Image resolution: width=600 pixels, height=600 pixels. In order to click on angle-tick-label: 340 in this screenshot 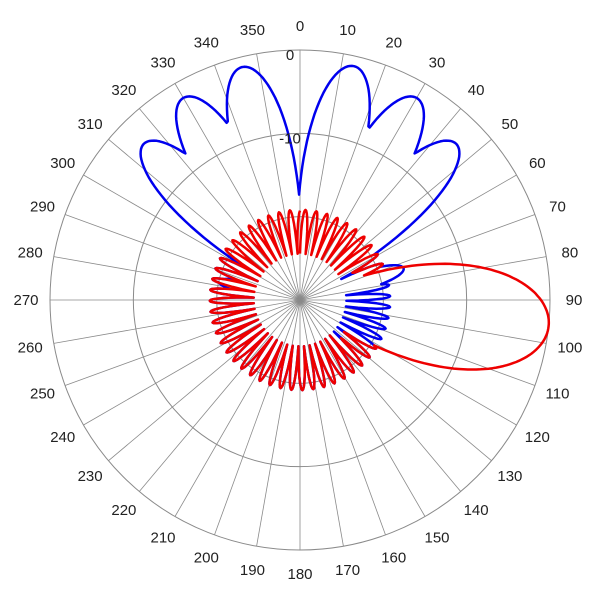, I will do `click(206, 43)`.